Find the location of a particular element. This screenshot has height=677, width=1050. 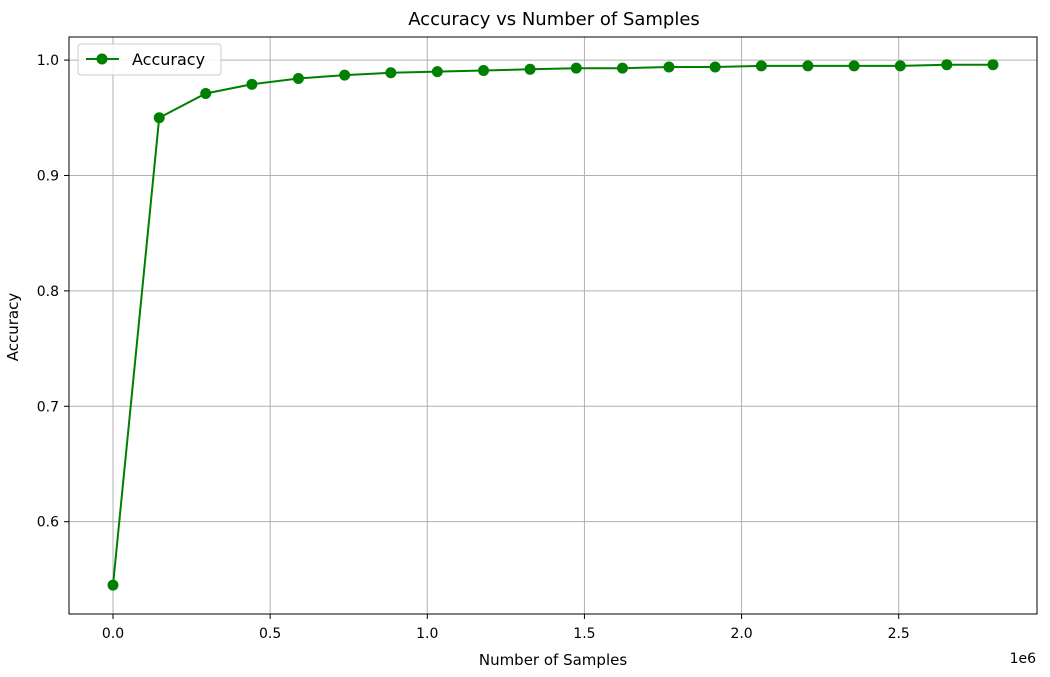

chart-title: Accuracy vs Number of Samples is located at coordinates (554, 19).